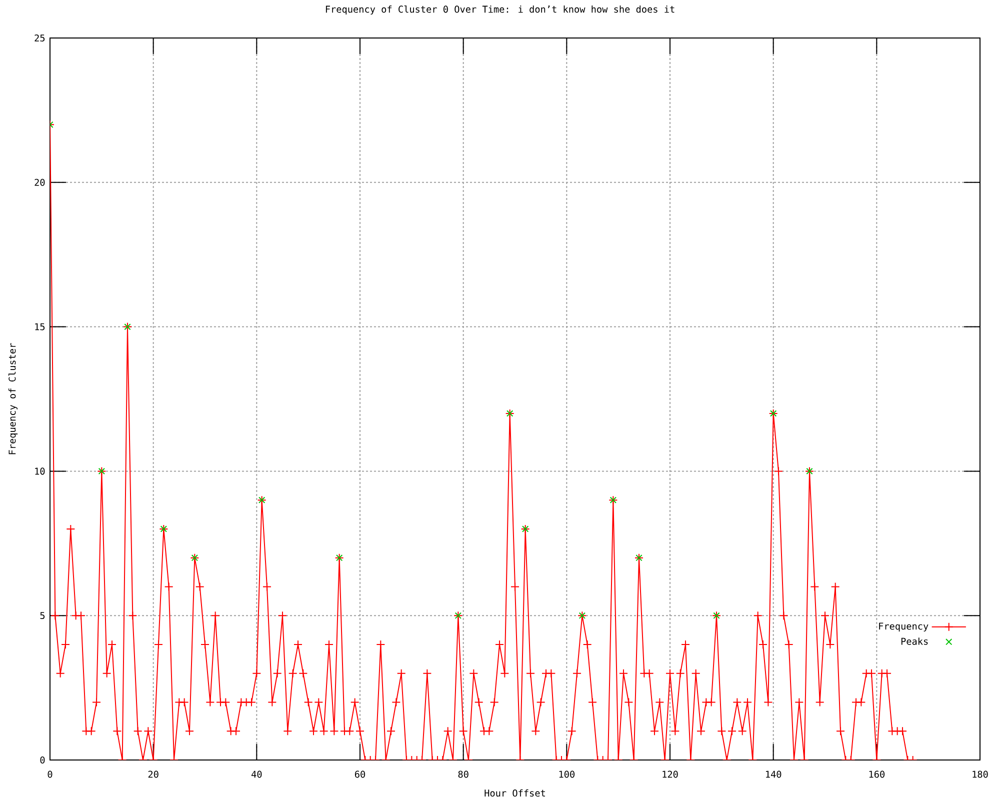  Describe the element at coordinates (40, 471) in the screenshot. I see `y-tick-label: 10` at that location.